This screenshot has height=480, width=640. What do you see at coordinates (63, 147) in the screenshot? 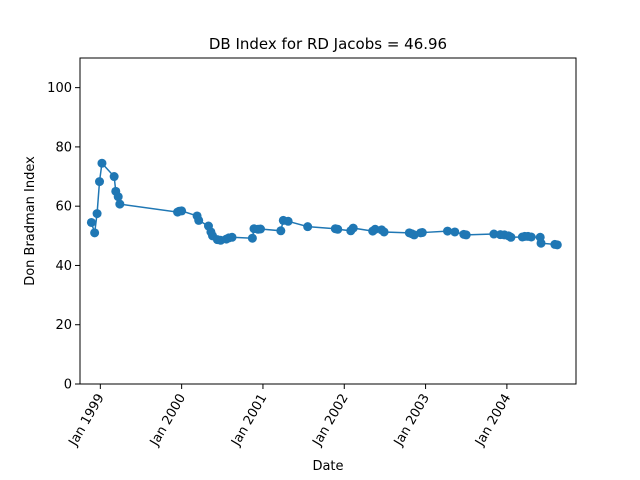
I see `y-tick-label: 80` at bounding box center [63, 147].